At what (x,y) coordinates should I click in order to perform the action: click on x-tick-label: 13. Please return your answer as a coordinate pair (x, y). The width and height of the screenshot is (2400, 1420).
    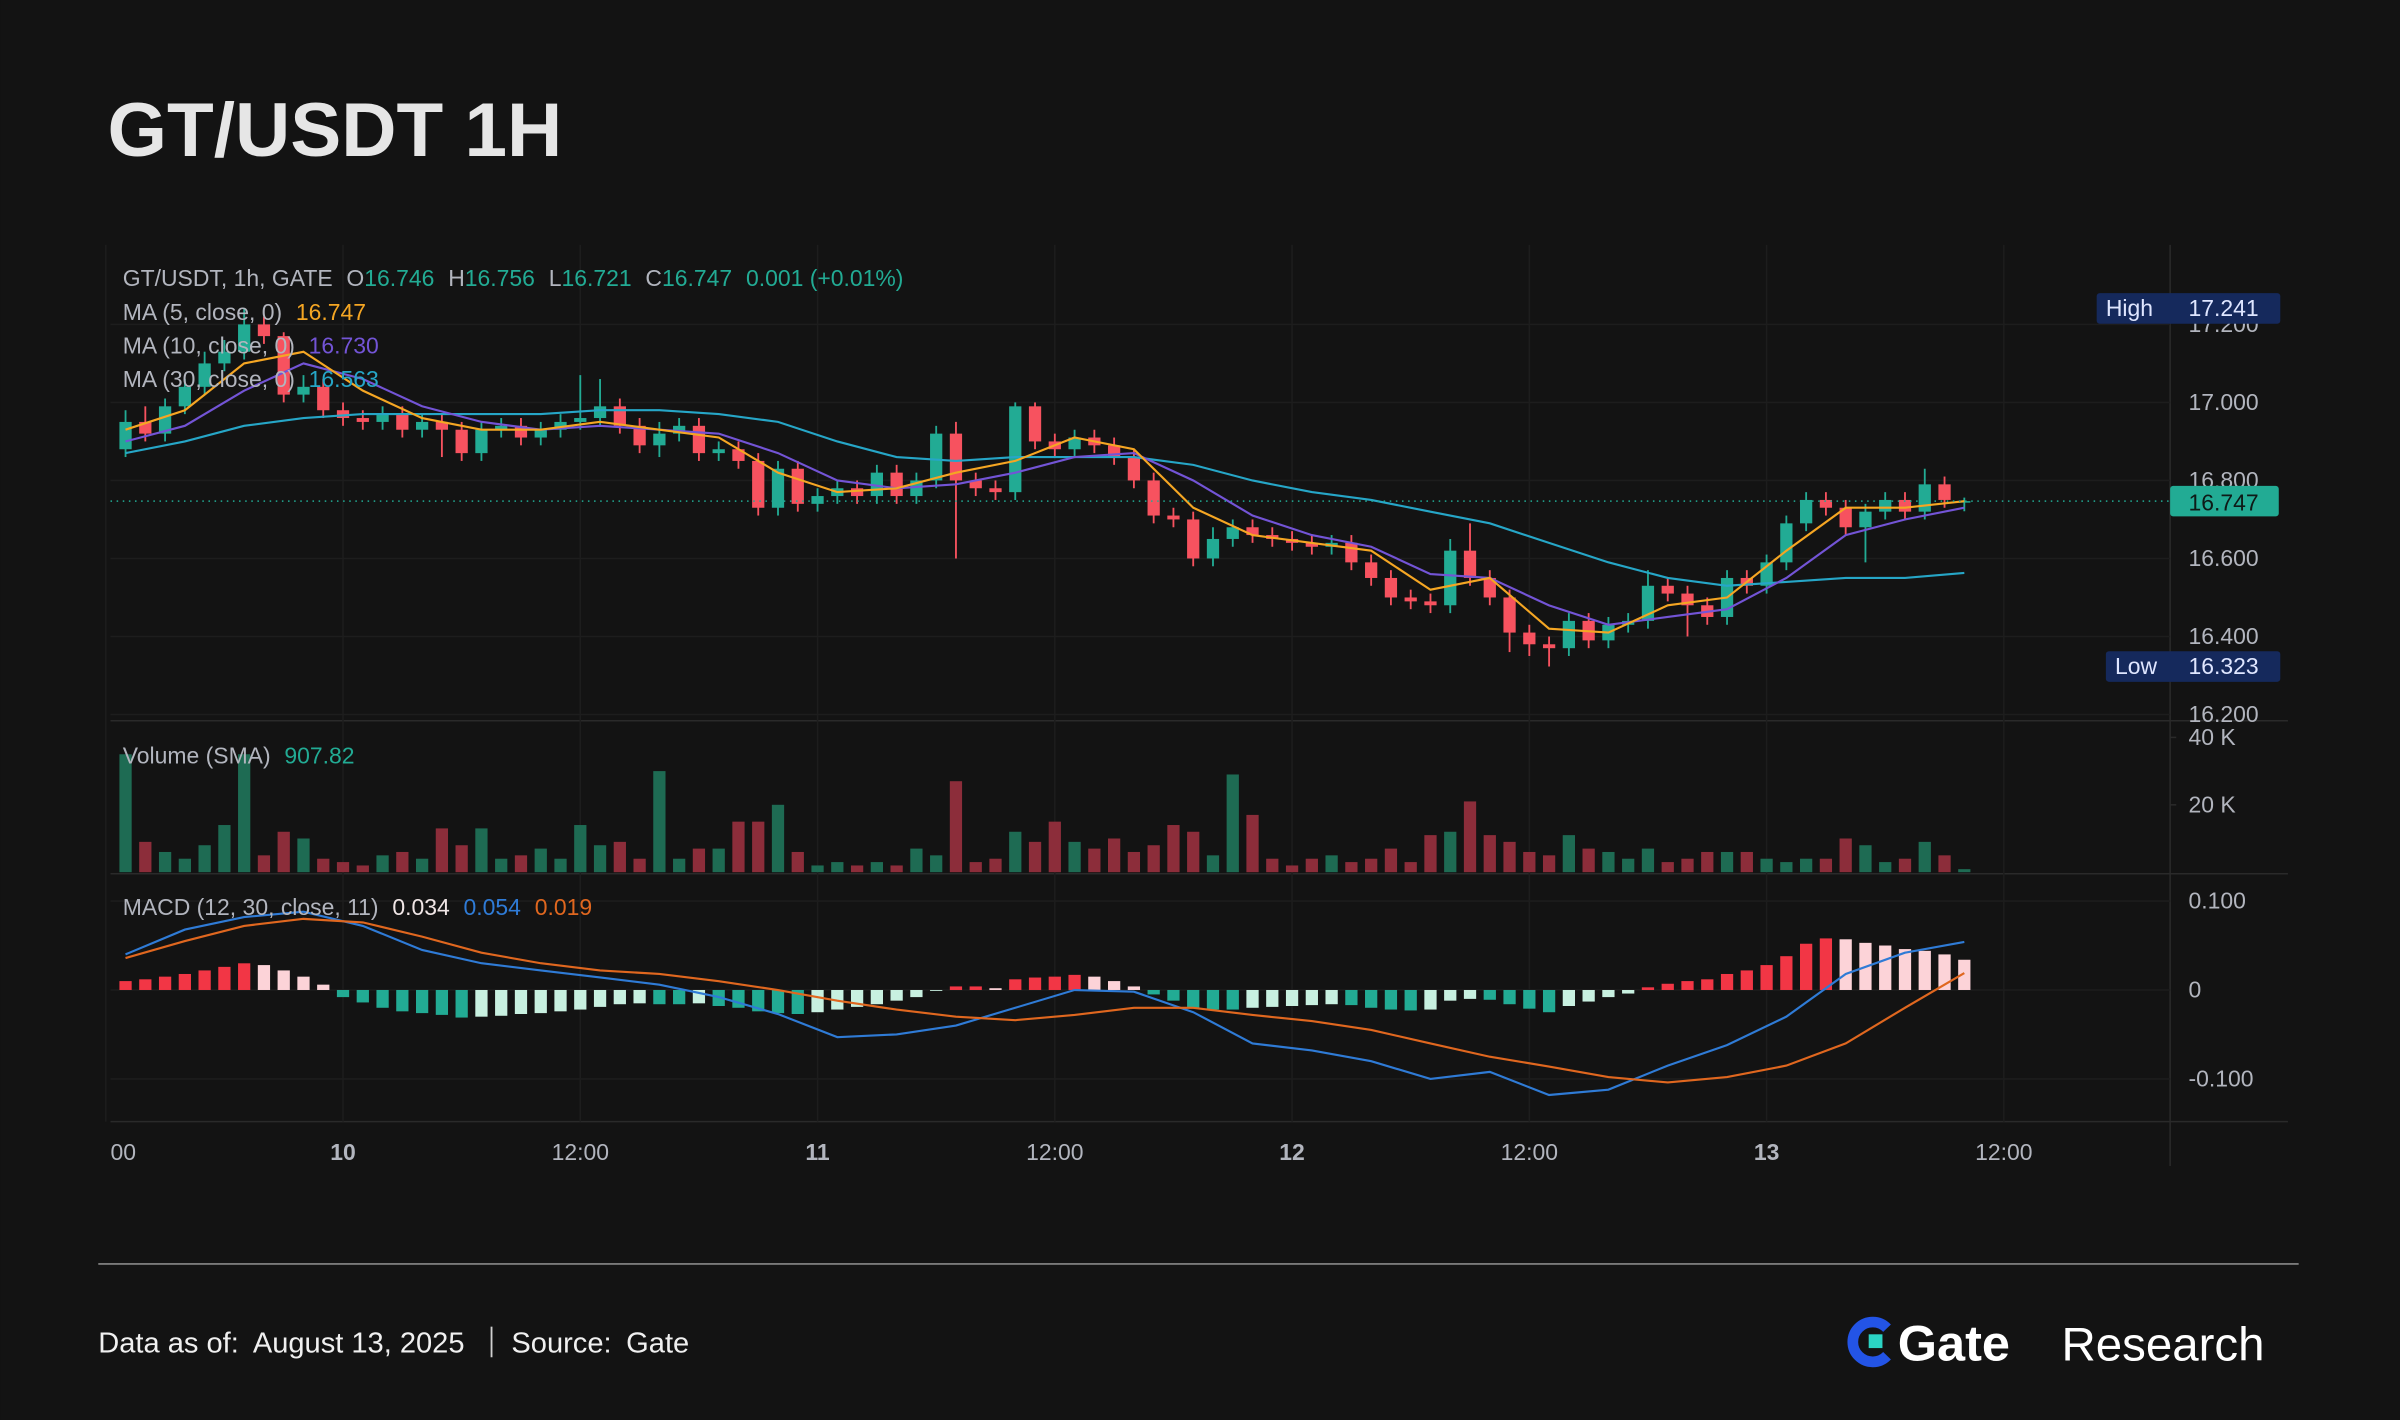
    Looking at the image, I should click on (1767, 1152).